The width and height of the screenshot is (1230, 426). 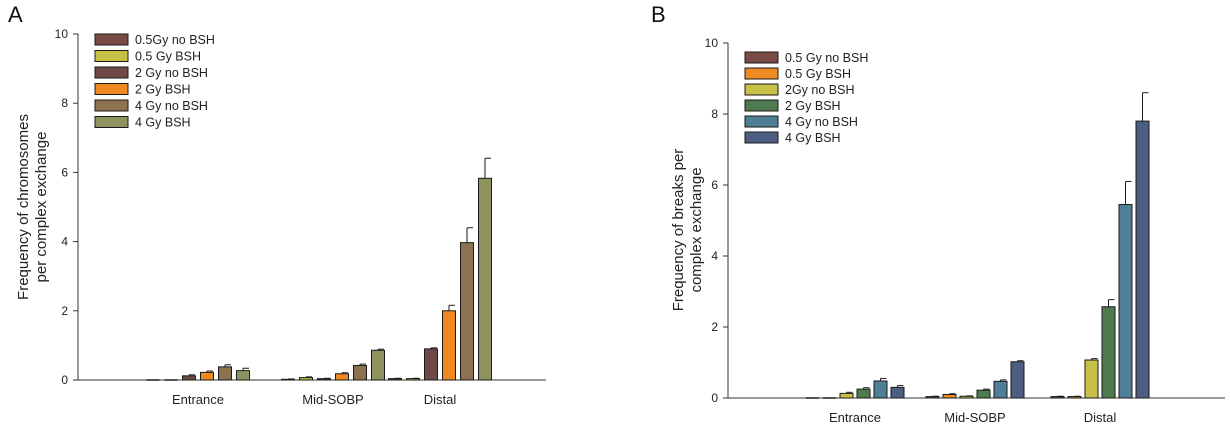 What do you see at coordinates (819, 90) in the screenshot?
I see `legend-label: 2Gy no BSH` at bounding box center [819, 90].